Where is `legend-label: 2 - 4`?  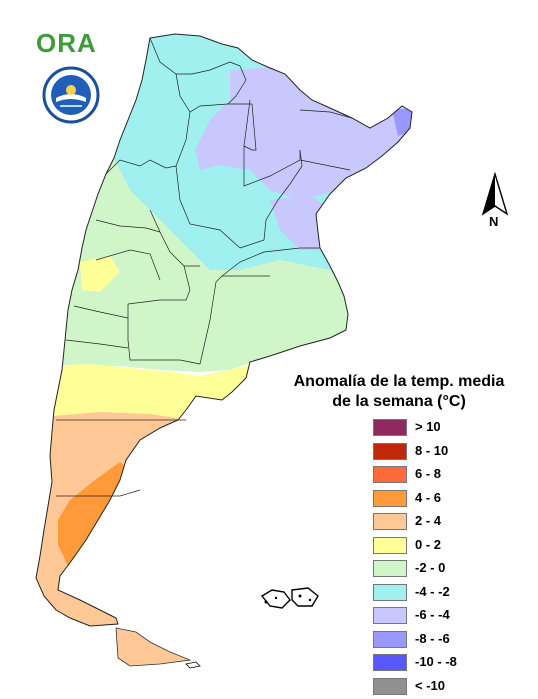
legend-label: 2 - 4 is located at coordinates (428, 520).